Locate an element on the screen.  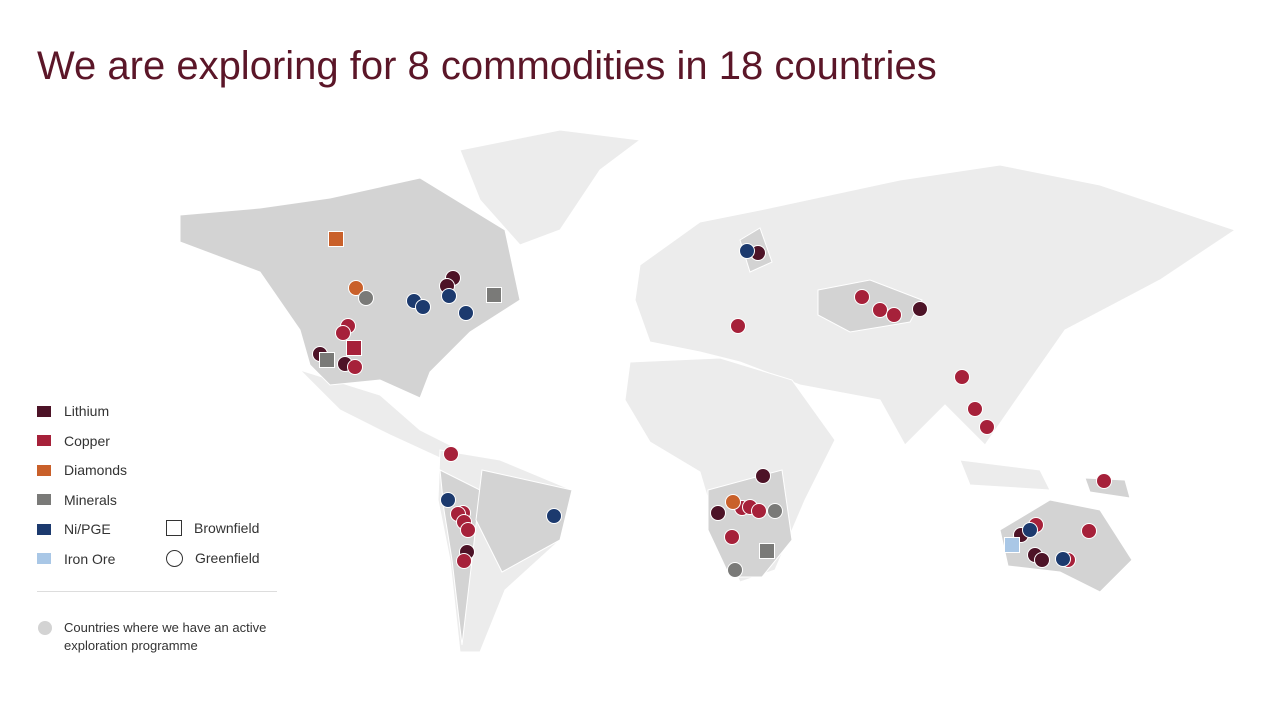
legend-label: Iron Ore is located at coordinates (90, 558).